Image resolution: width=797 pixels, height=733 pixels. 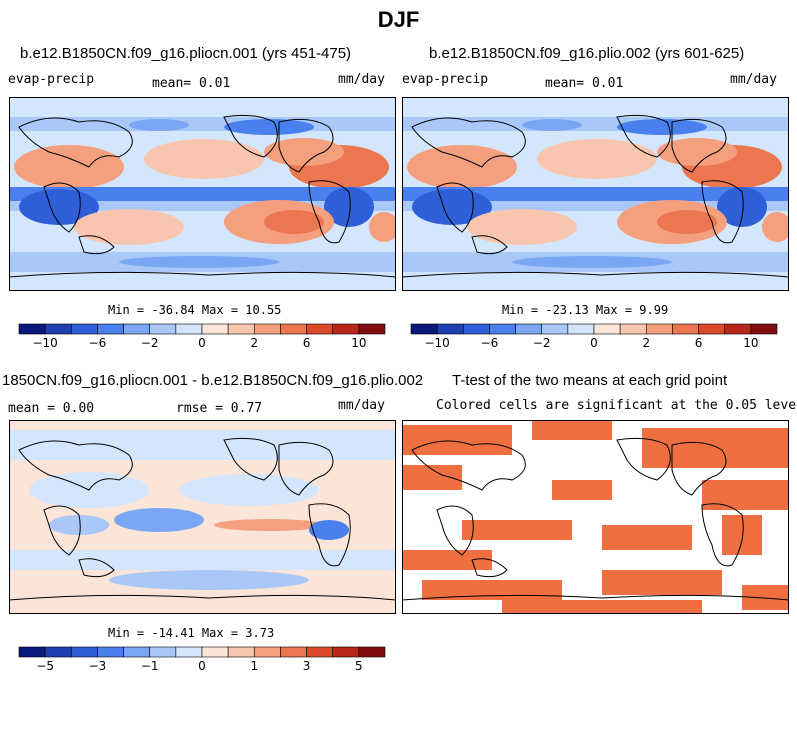 I want to click on panel1-variable-label: evap-precip, so click(x=51, y=79).